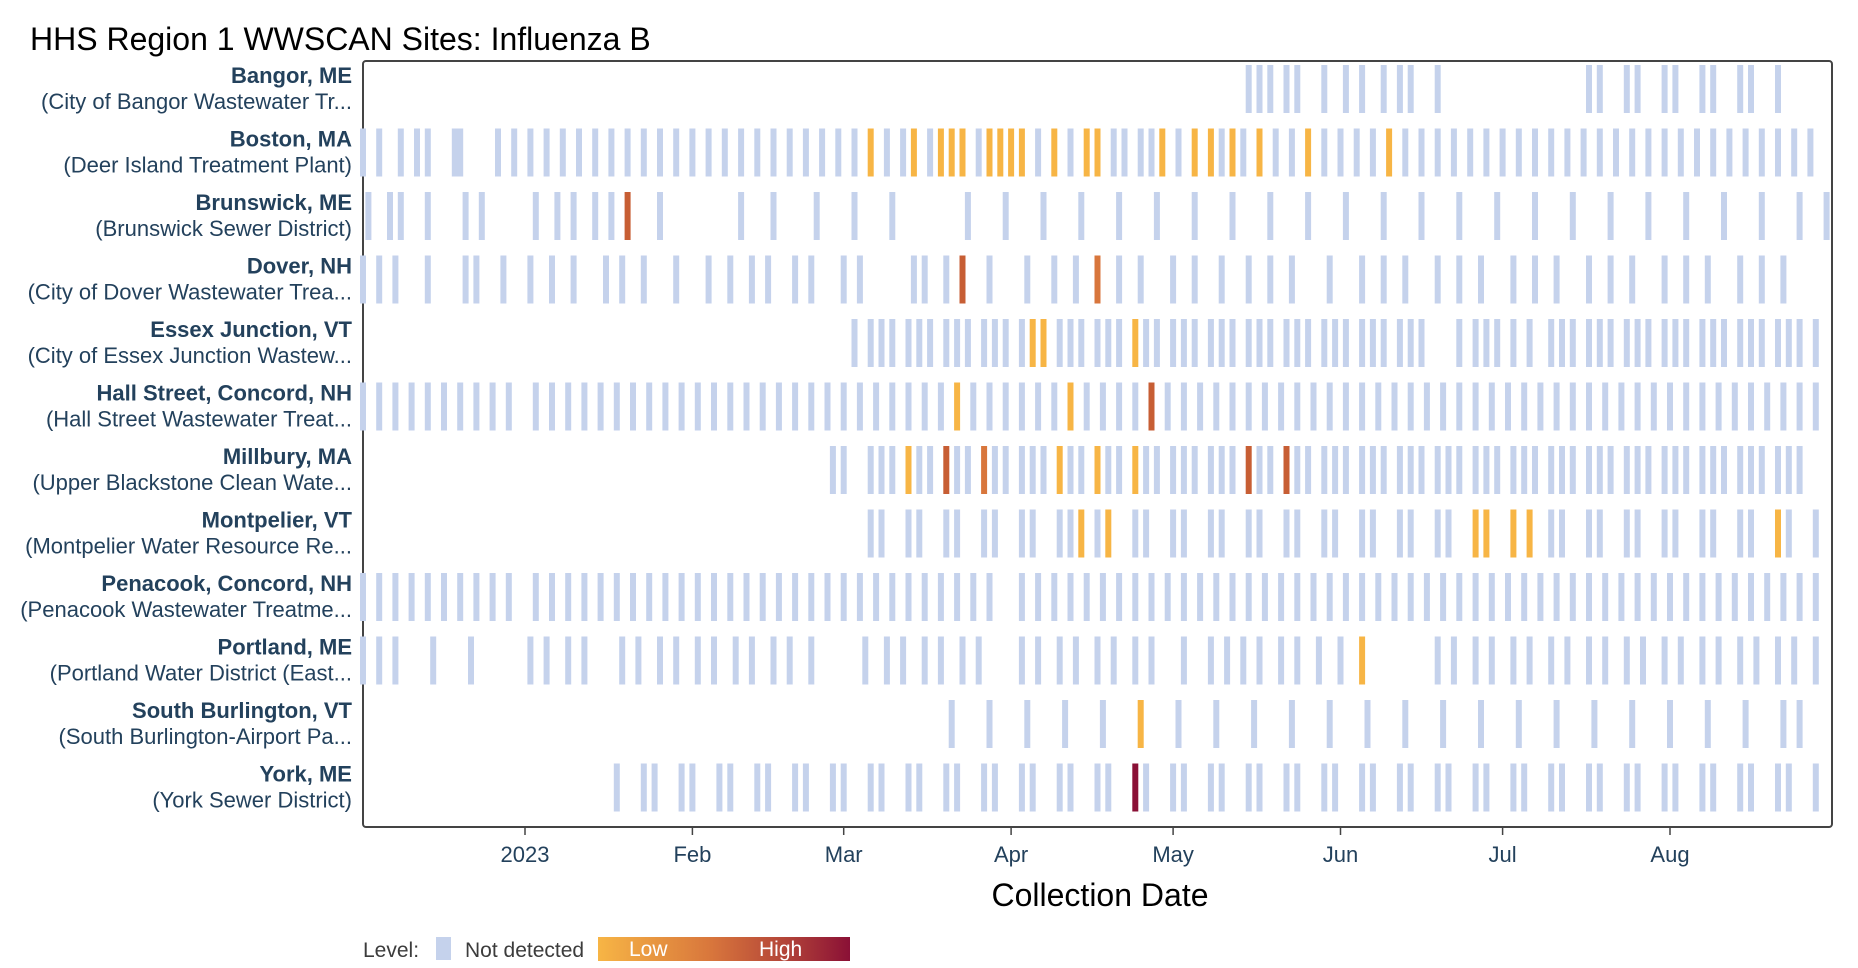 Image resolution: width=1858 pixels, height=968 pixels. Describe the element at coordinates (648, 949) in the screenshot. I see `legend-low-label: Low` at that location.